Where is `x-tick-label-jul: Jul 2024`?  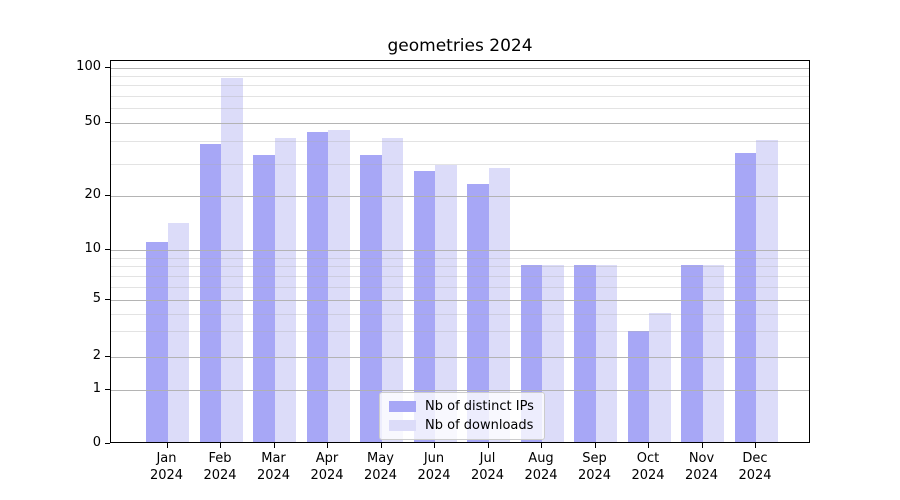 x-tick-label-jul: Jul 2024 is located at coordinates (487, 467).